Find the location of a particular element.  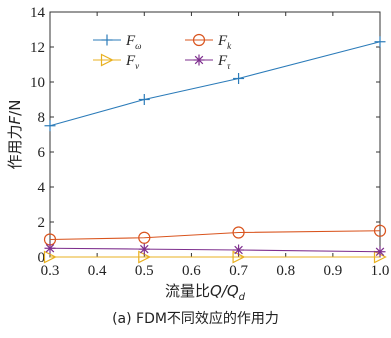

y-tick-label: 4 is located at coordinates (42, 188).